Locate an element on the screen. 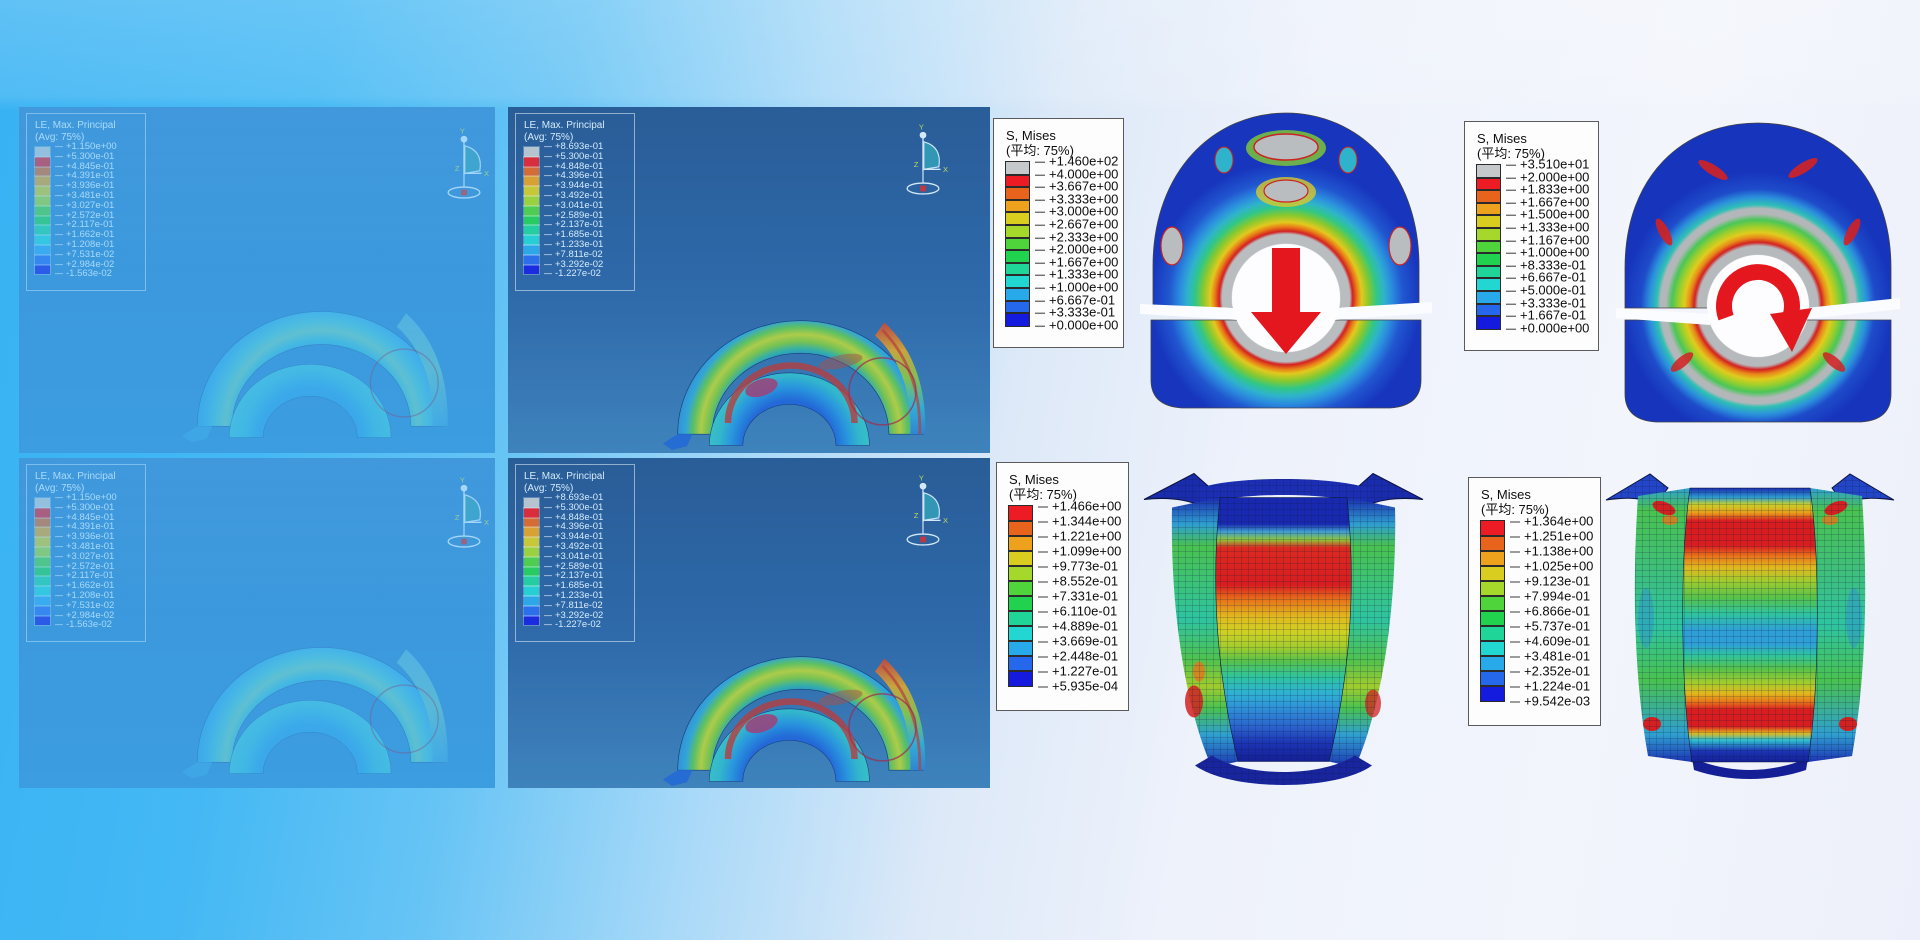  legend-tick-label: +2.000e+00 is located at coordinates (1076, 250).